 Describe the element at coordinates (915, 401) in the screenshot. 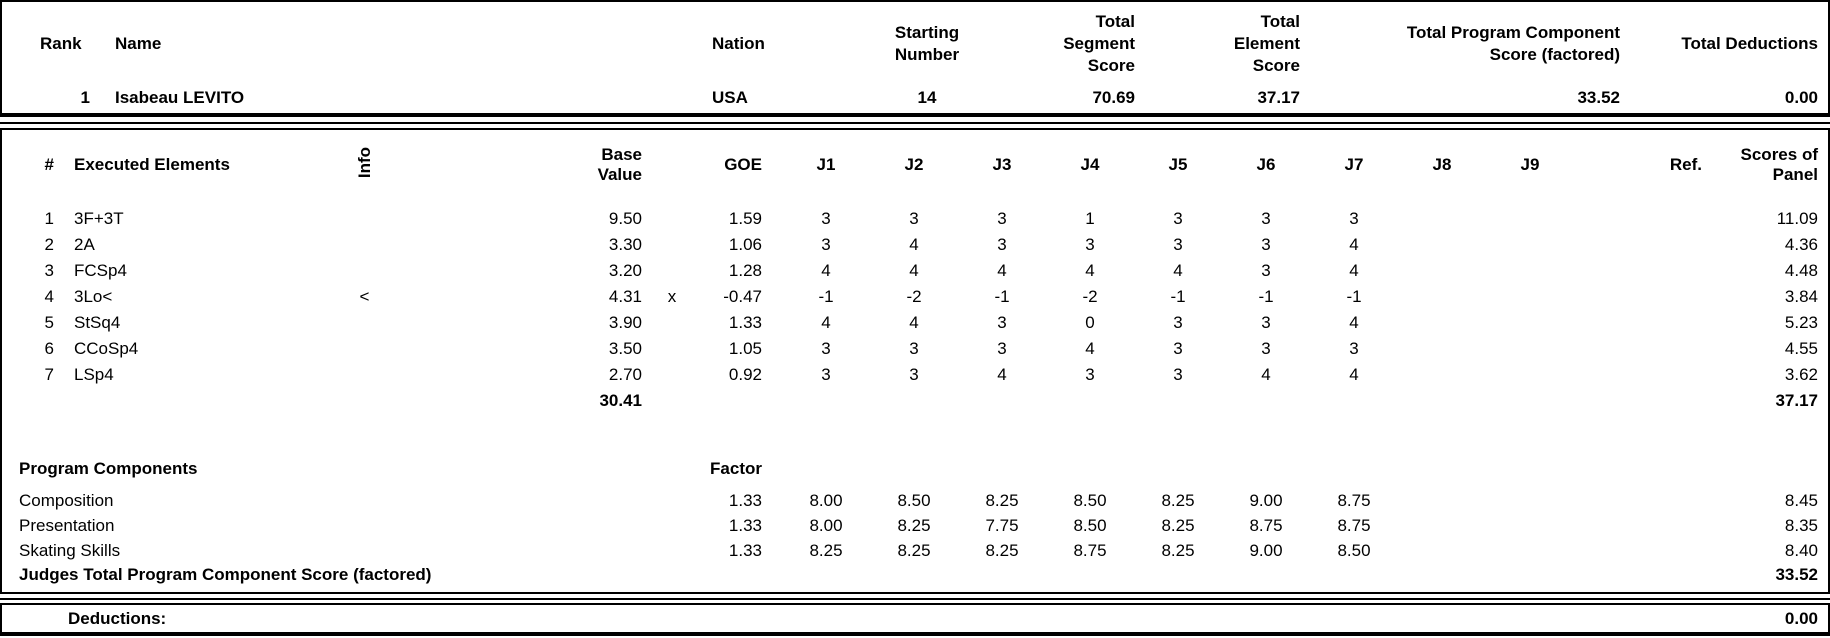

I see `elements-total-row: 30.41 37.17` at that location.